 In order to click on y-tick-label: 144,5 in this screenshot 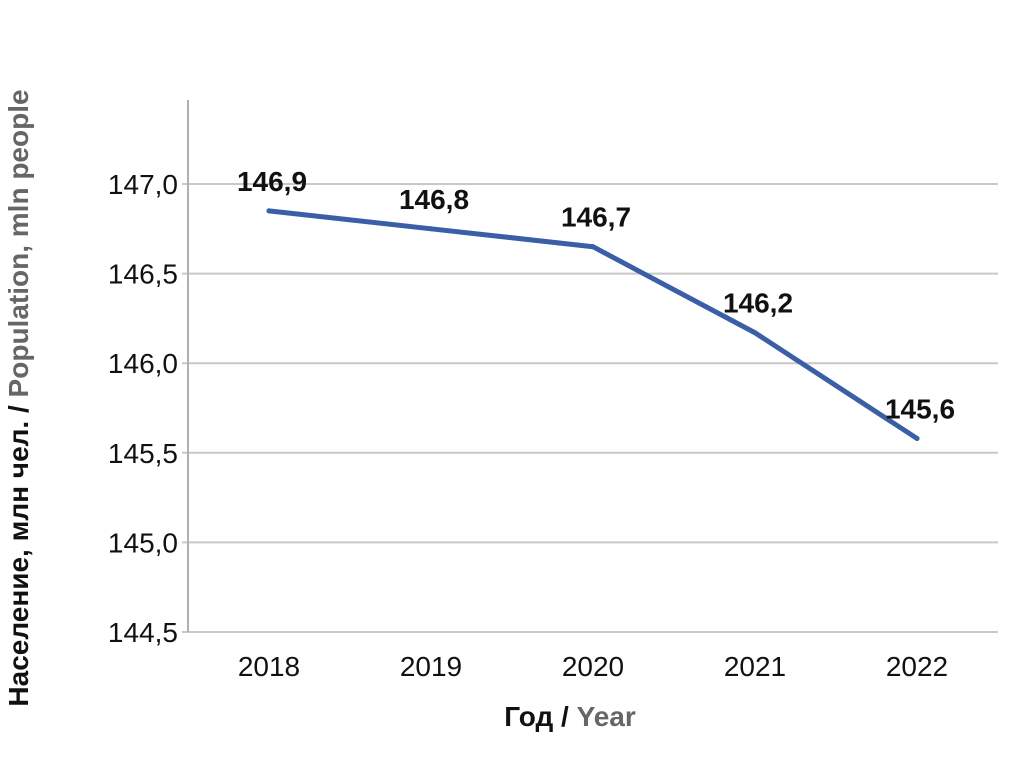, I will do `click(143, 632)`.